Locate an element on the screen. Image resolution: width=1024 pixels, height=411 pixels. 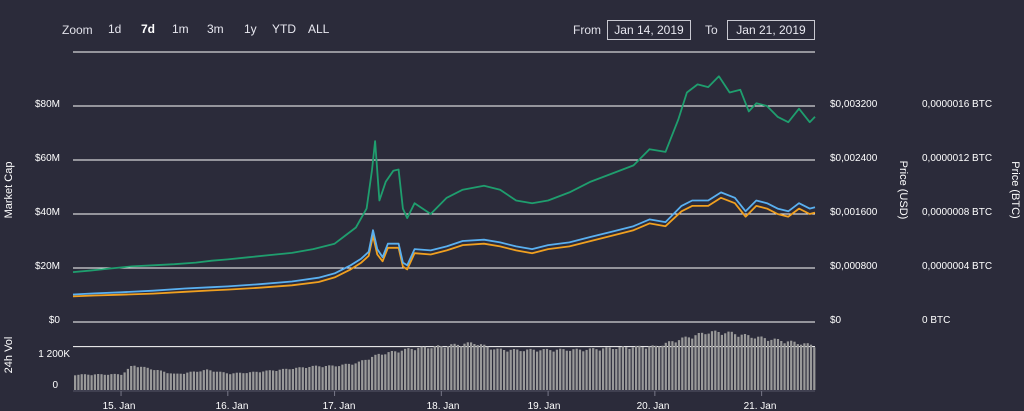
from-date-input is located at coordinates (649, 30).